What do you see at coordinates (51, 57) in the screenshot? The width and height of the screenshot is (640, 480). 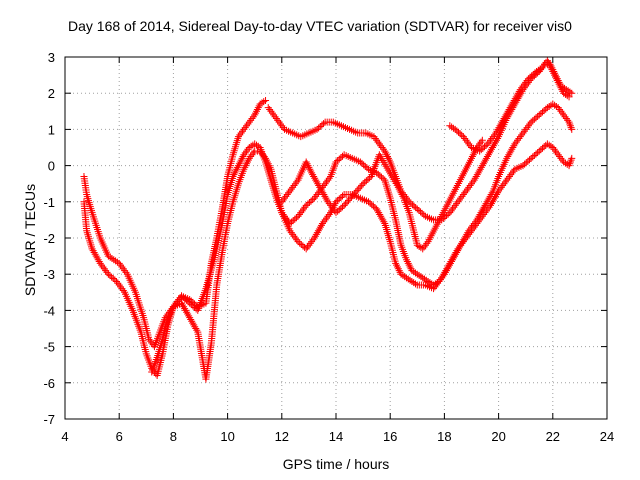 I see `y-tick-label: 3` at bounding box center [51, 57].